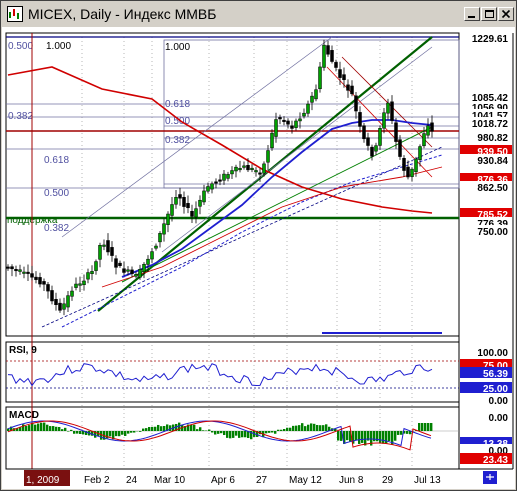 The width and height of the screenshot is (517, 491). Describe the element at coordinates (506, 14) in the screenshot. I see `close-button` at that location.